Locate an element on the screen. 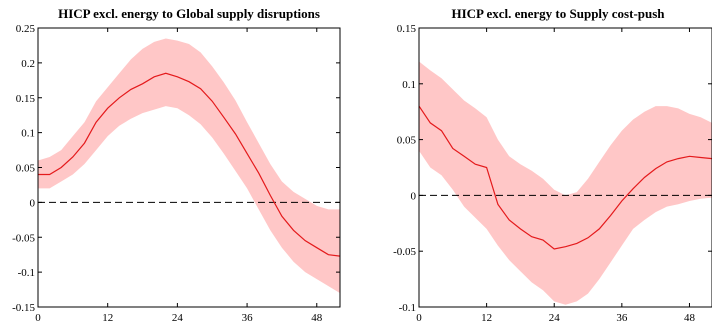 The image size is (712, 327). y-tick-label: 0.25 is located at coordinates (26, 29).